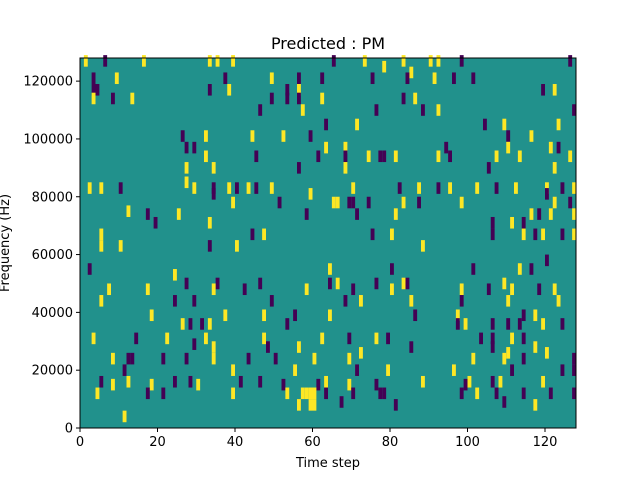  What do you see at coordinates (52, 313) in the screenshot?
I see `y-tick-label: 40000` at bounding box center [52, 313].